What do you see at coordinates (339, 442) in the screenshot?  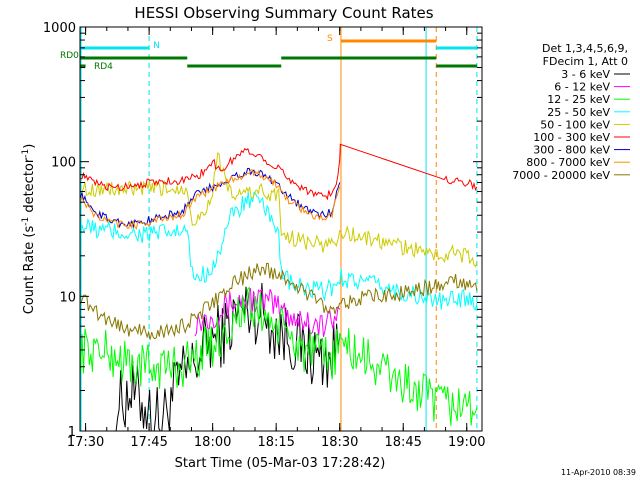 I see `x-tick-label-4: 18:30` at bounding box center [339, 442].